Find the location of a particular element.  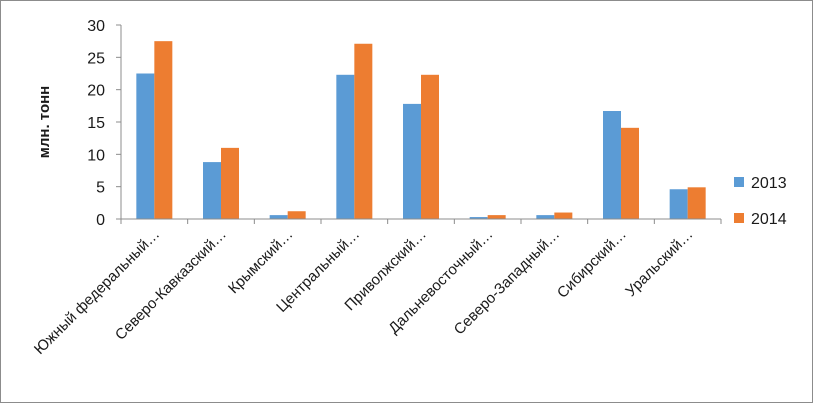

y-tick-label: 15 is located at coordinates (96, 123).